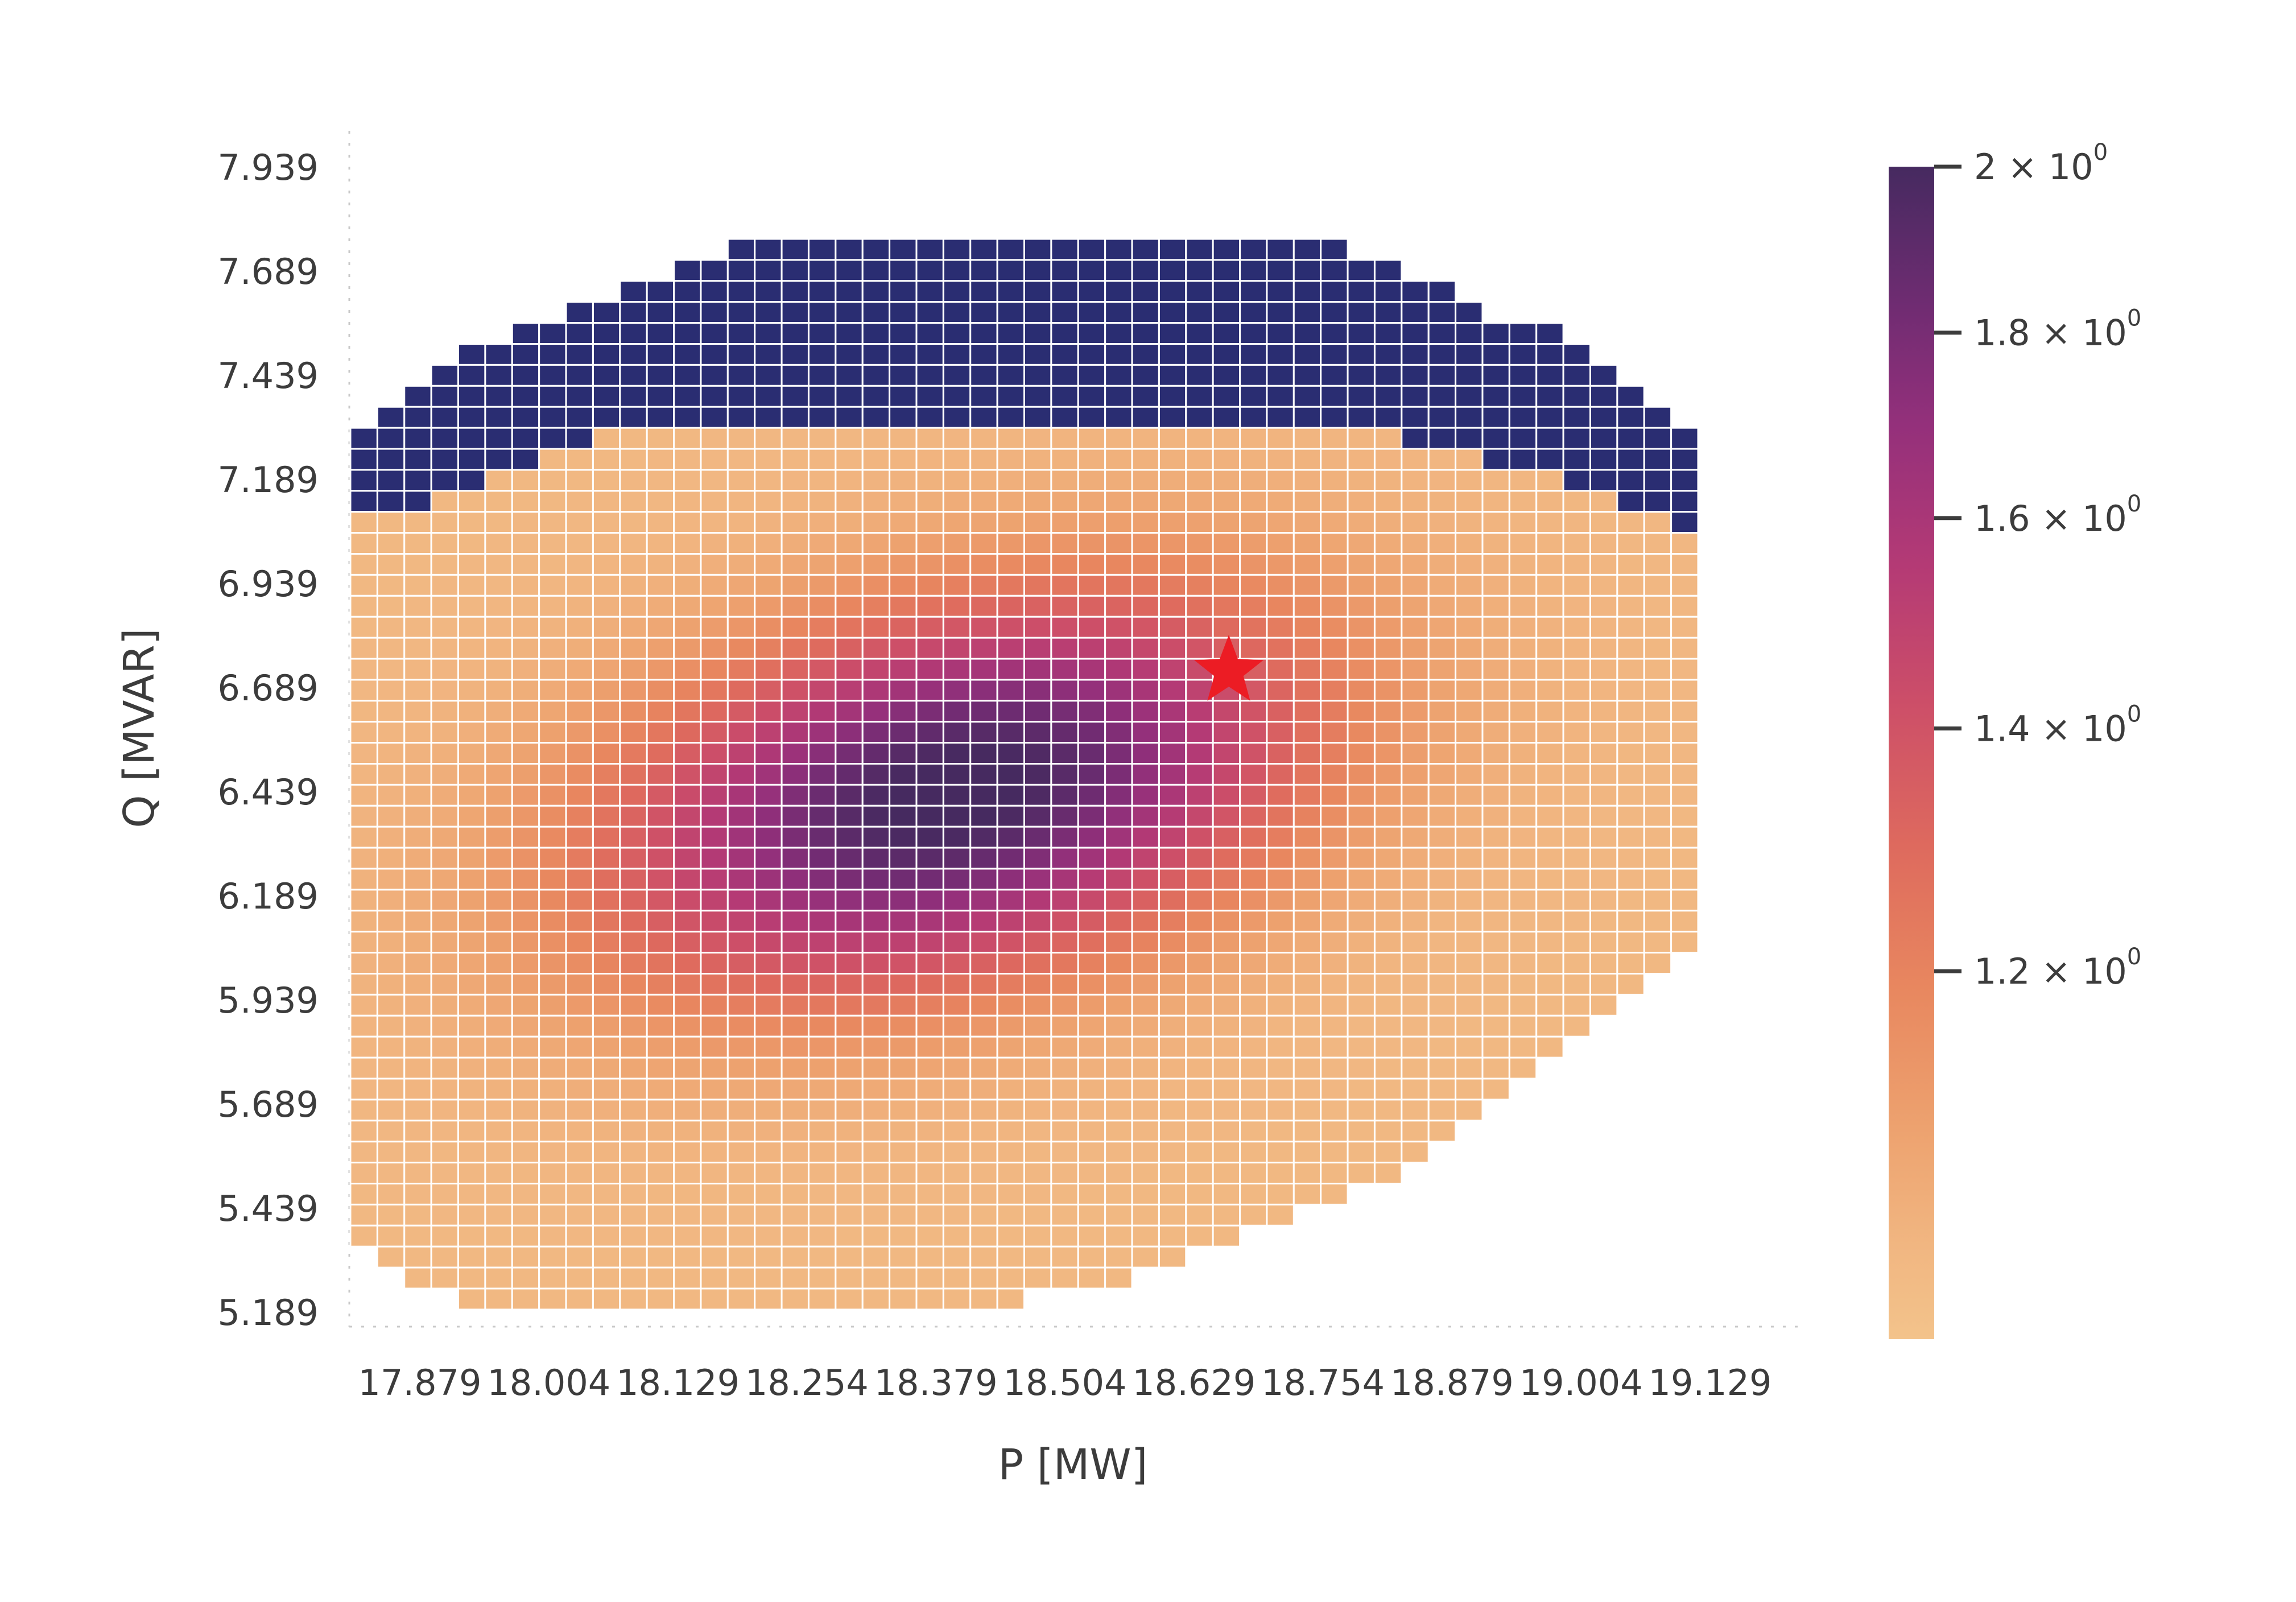 The height and width of the screenshot is (1602, 2296). What do you see at coordinates (268, 1312) in the screenshot?
I see `y-tick-label: 5.189` at bounding box center [268, 1312].